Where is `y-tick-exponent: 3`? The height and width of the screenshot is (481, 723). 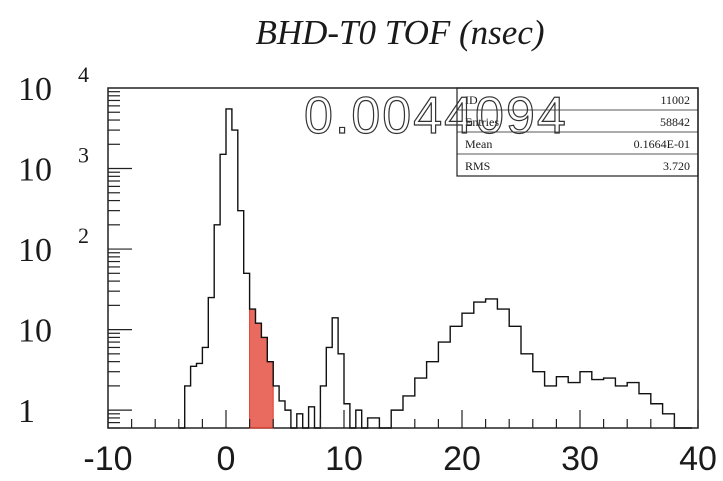 y-tick-exponent: 3 is located at coordinates (83, 155).